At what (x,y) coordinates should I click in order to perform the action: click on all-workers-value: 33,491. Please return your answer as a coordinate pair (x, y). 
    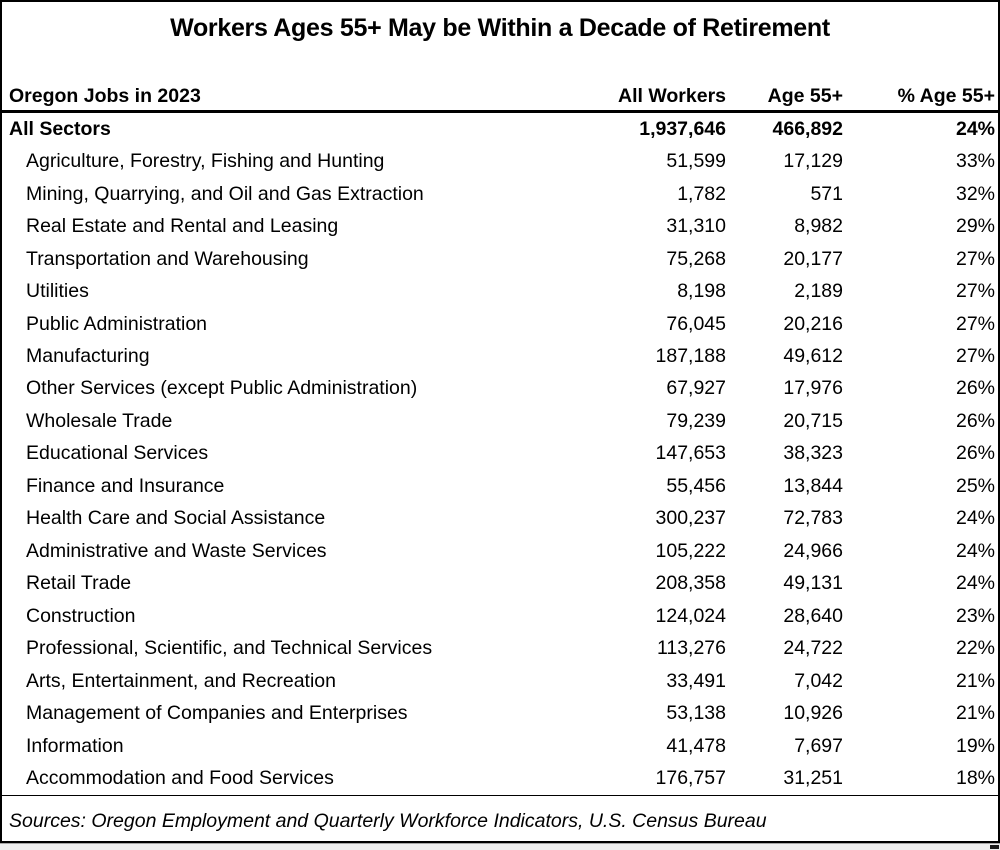
    Looking at the image, I should click on (696, 680).